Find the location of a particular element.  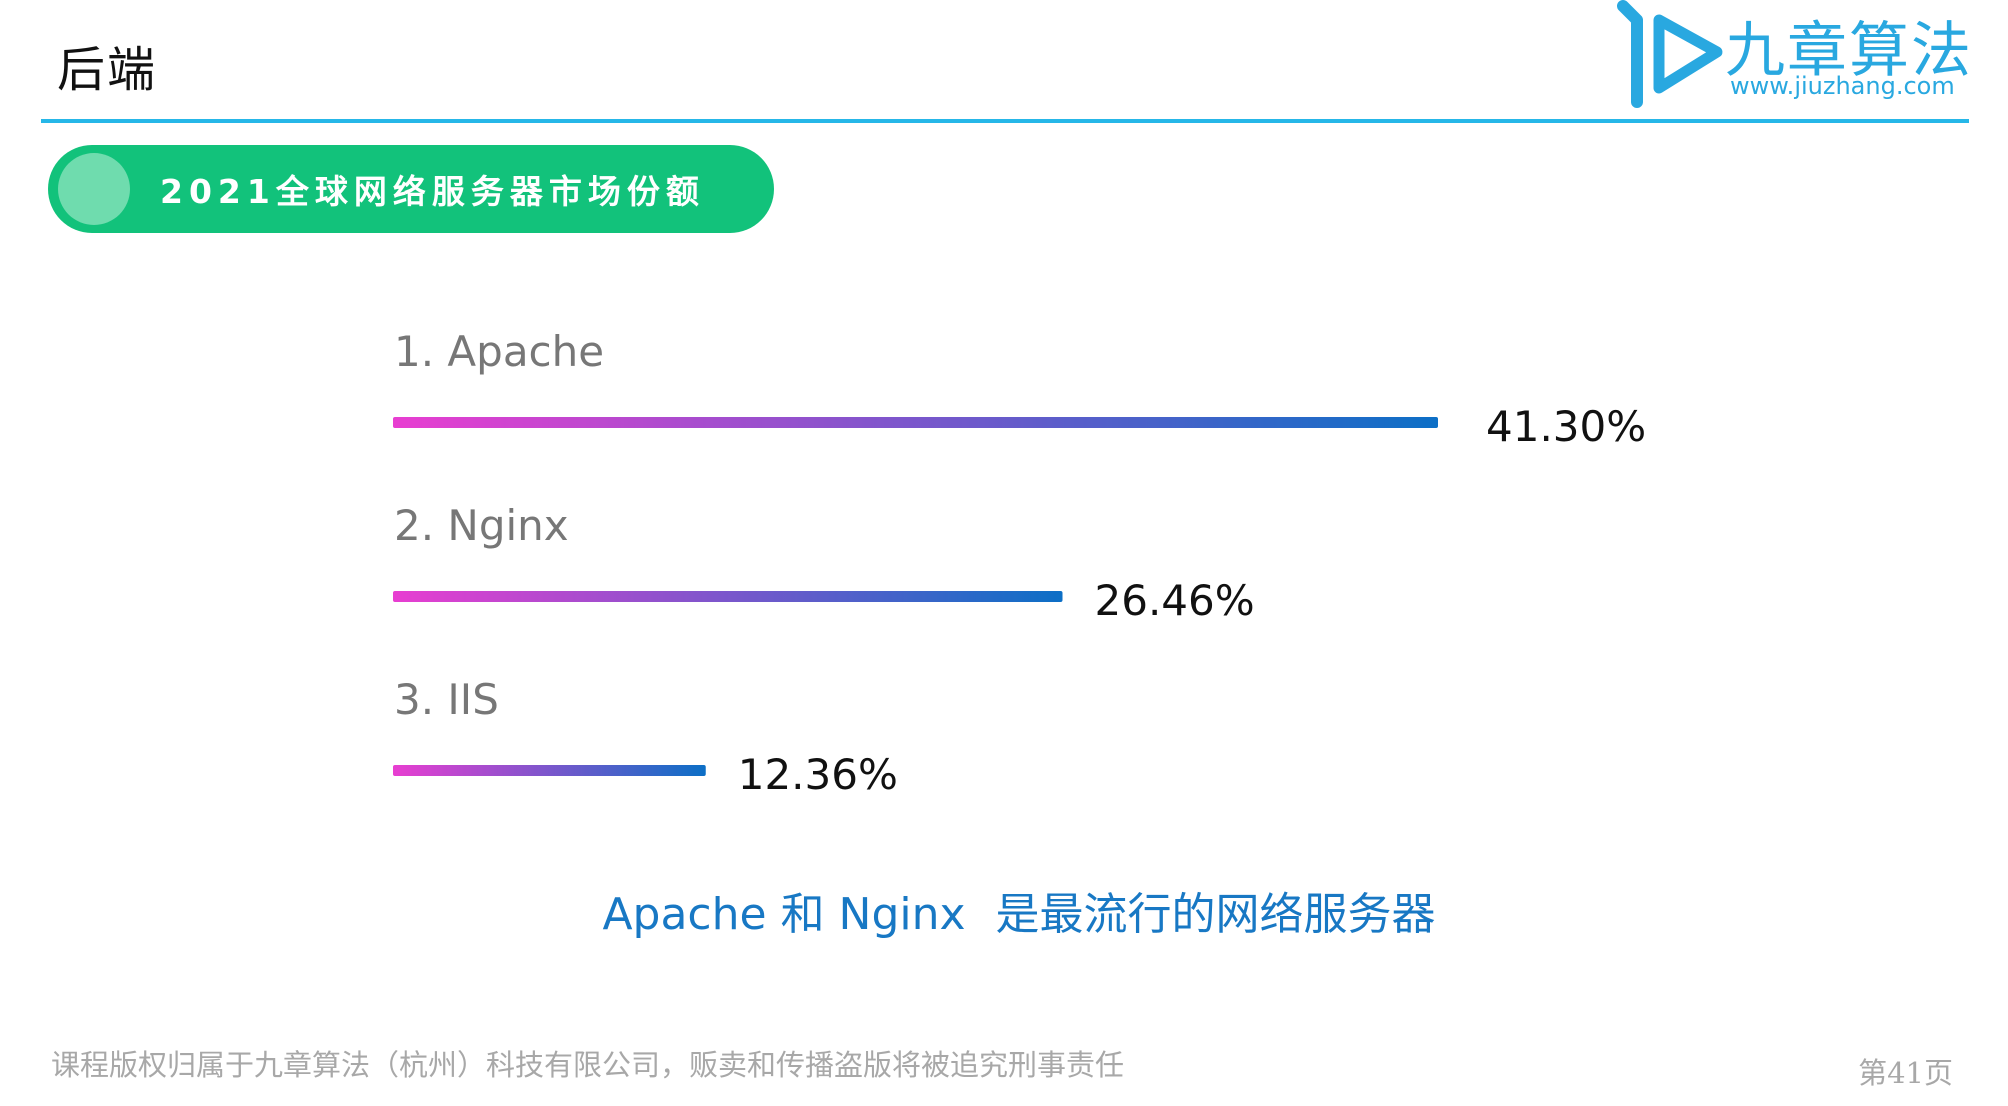

logo-mark-icon is located at coordinates (1670, 54).